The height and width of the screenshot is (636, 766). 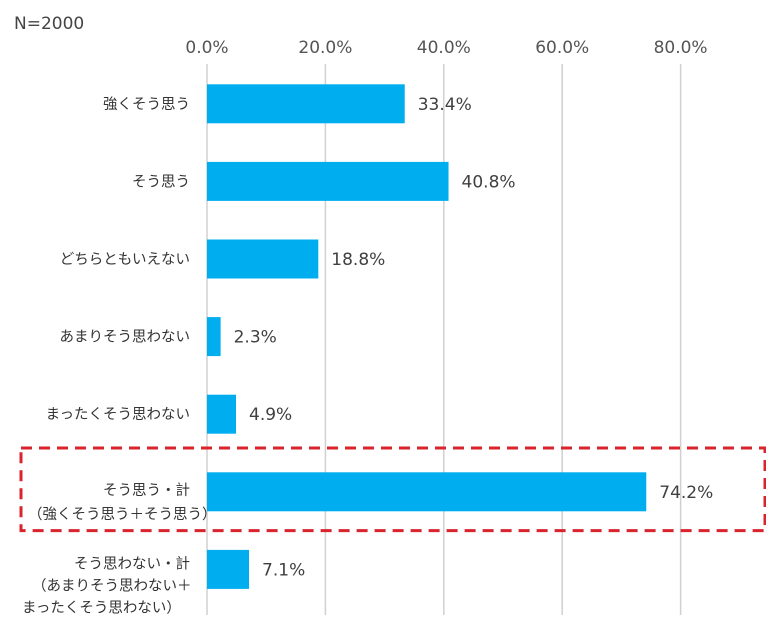 I want to click on data-label: 40.8%, so click(x=489, y=182).